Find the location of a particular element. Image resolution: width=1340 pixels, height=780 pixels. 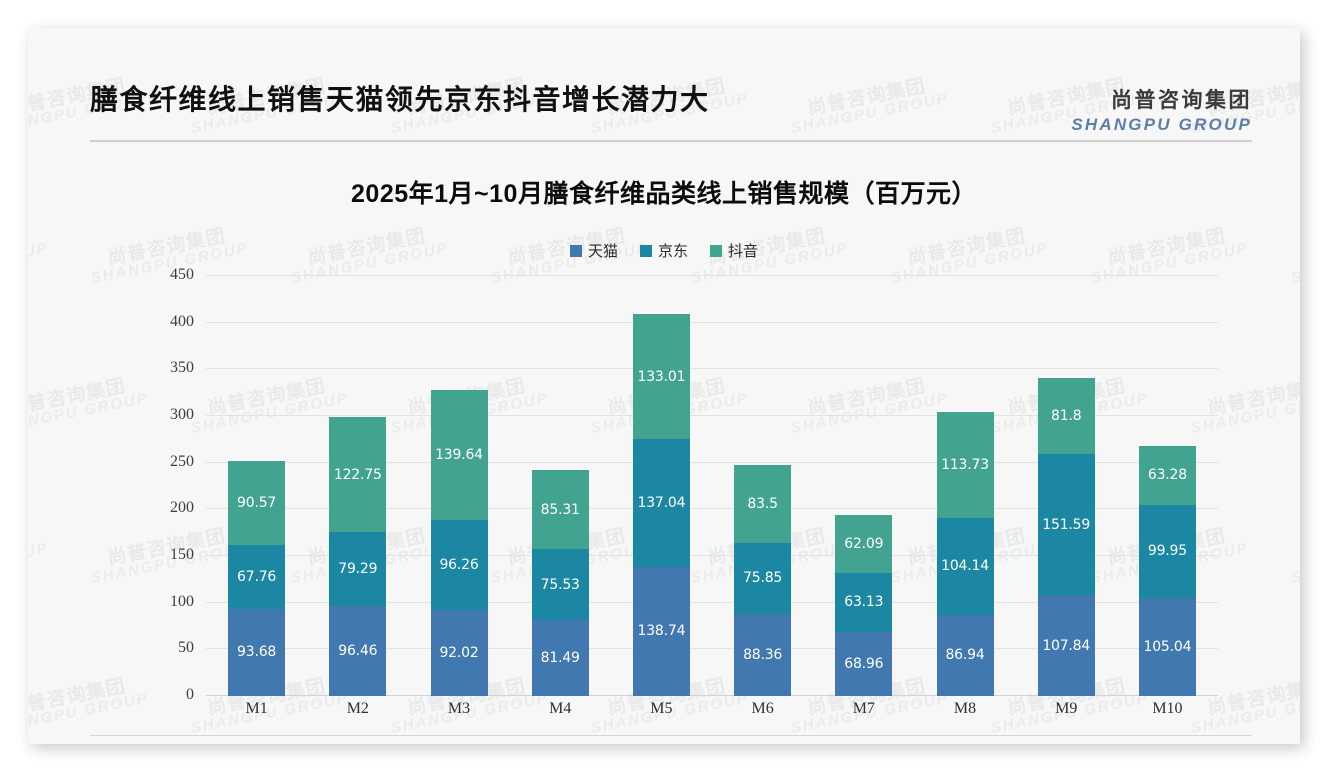

bar-segment: 63.13 is located at coordinates (864, 602).